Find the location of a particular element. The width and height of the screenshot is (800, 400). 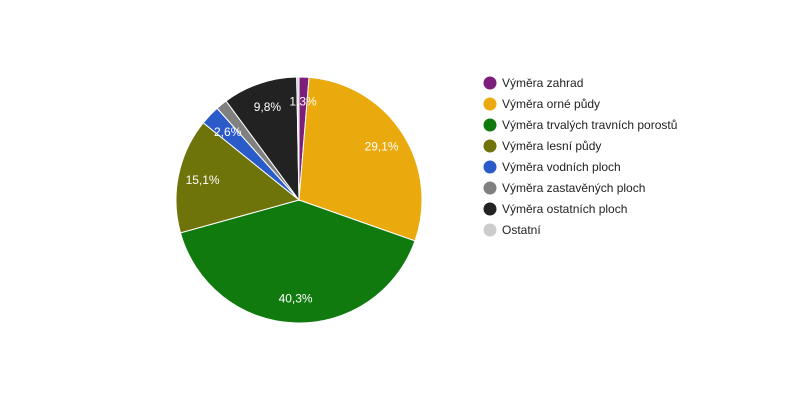

legend-label: Ostatní is located at coordinates (521, 230).